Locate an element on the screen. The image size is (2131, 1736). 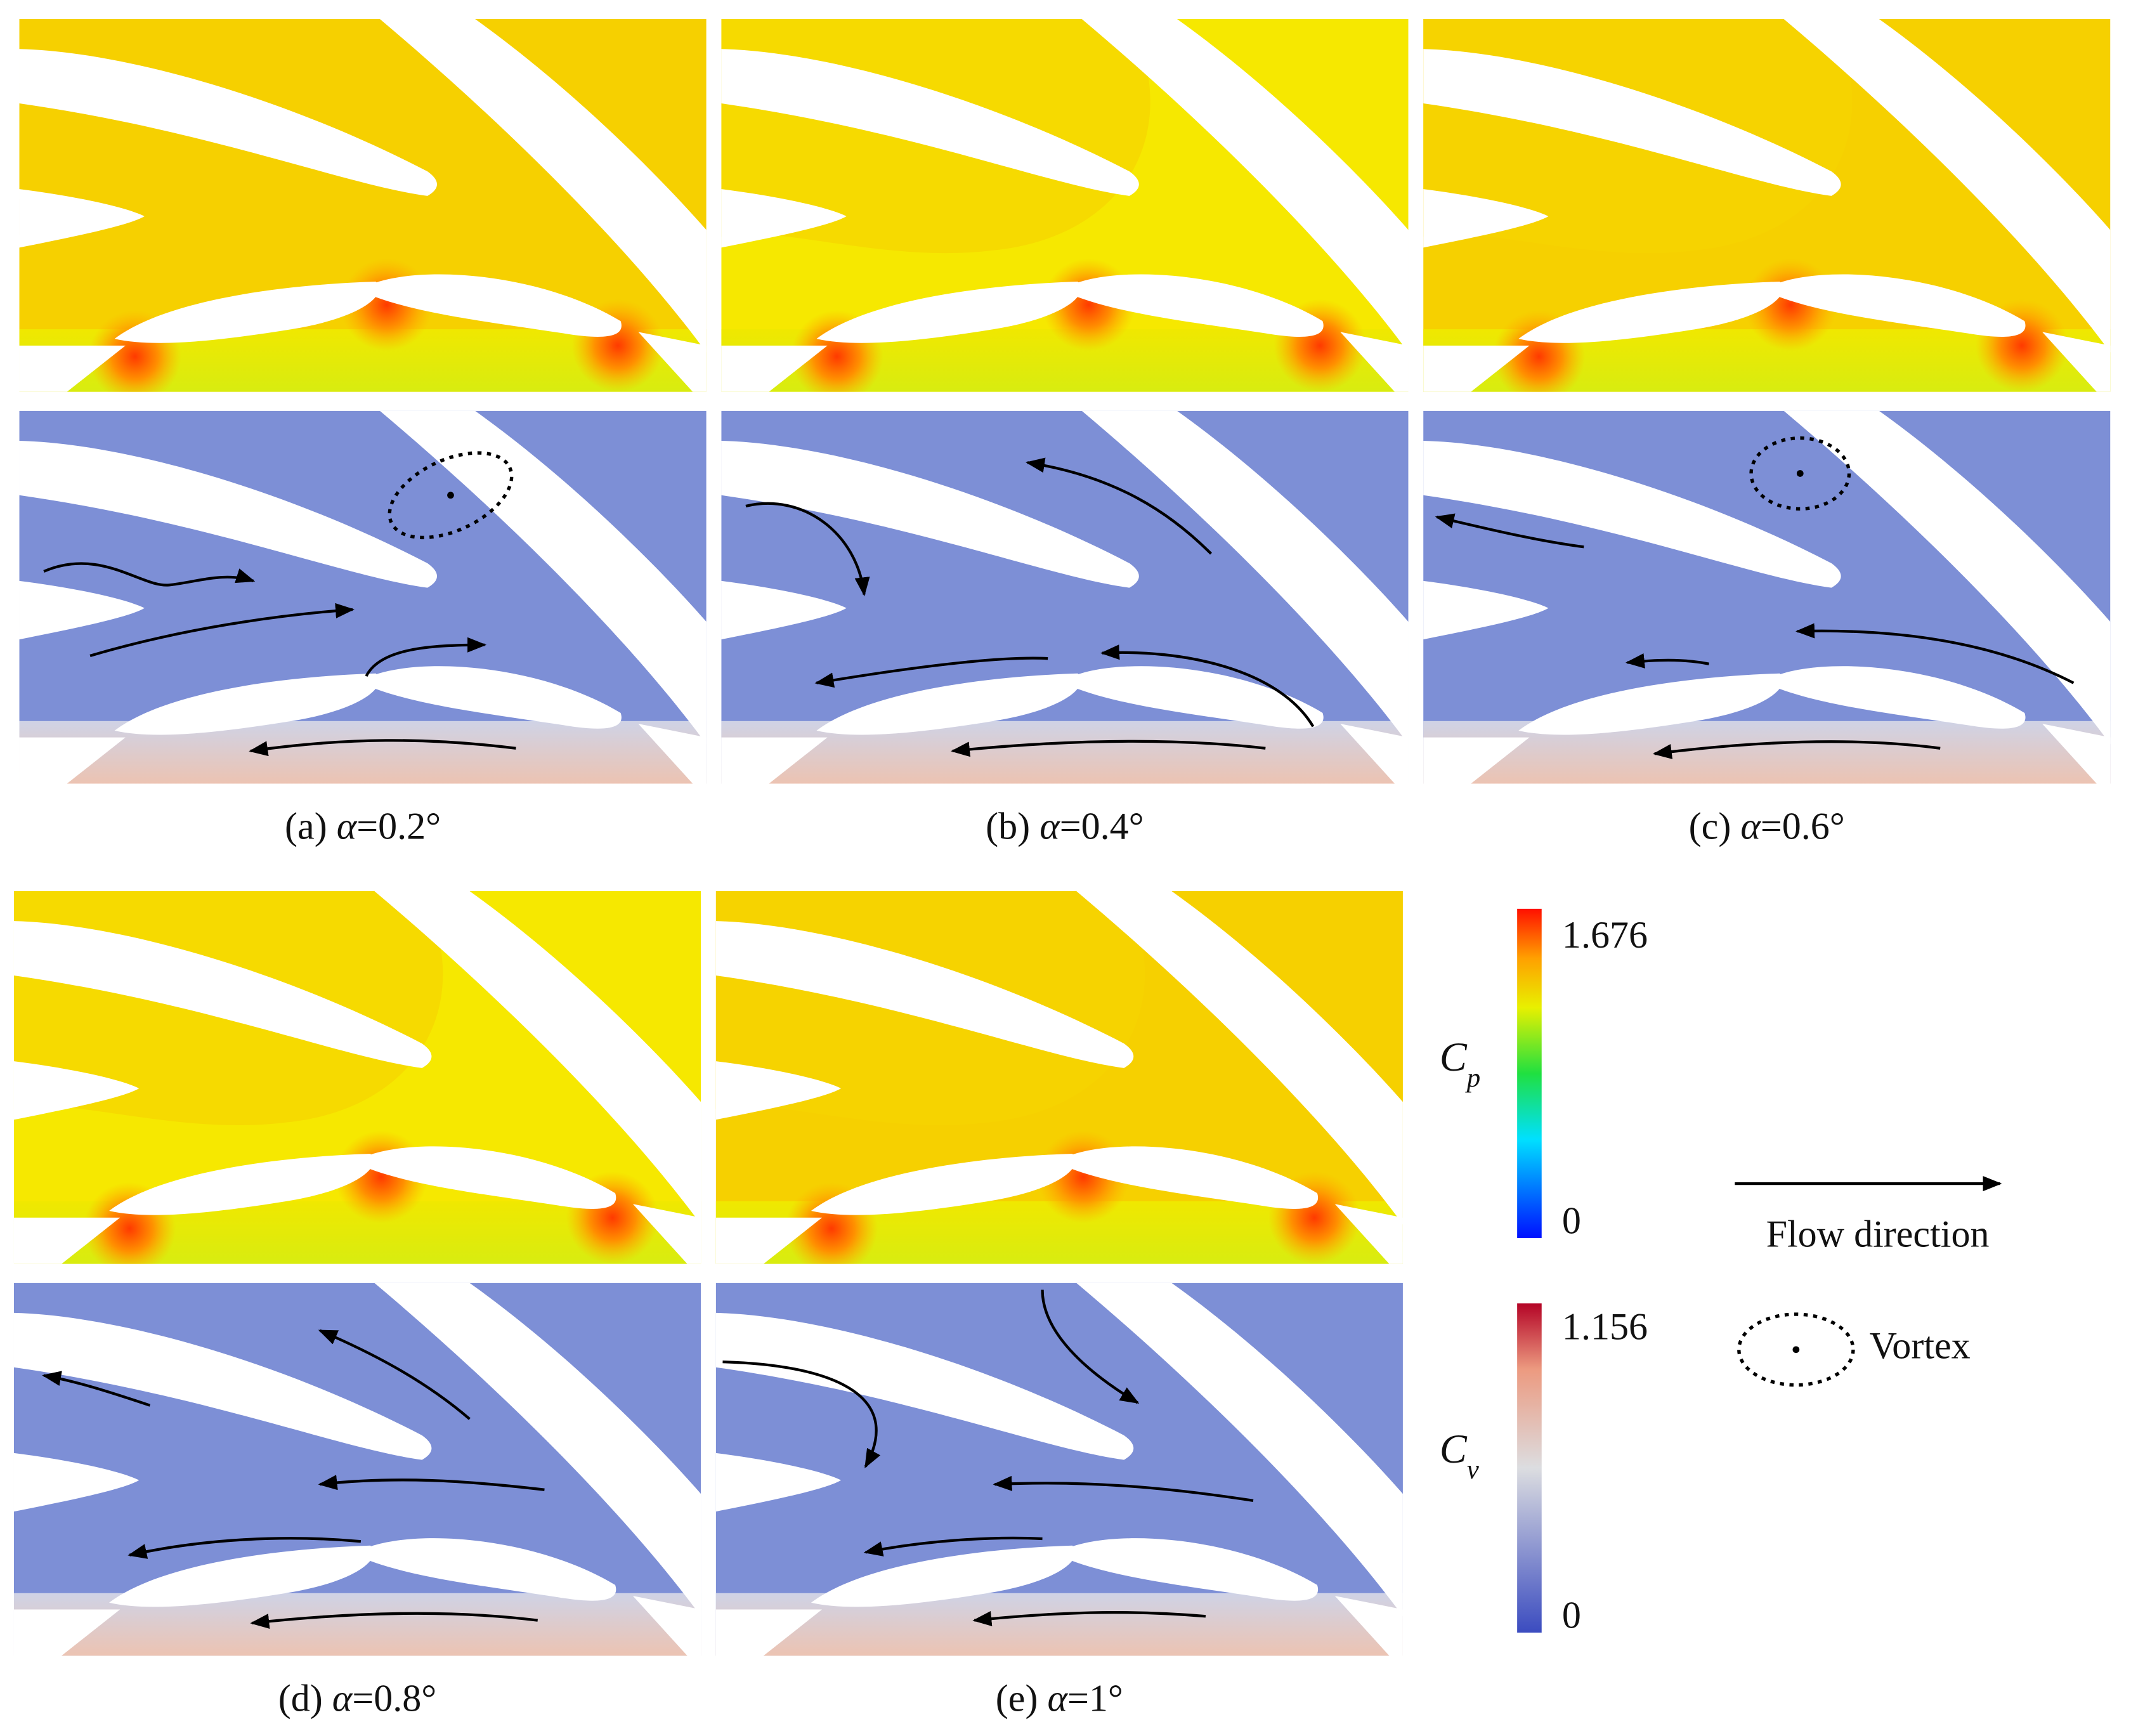
panel-caption: (d) α=0.8° is located at coordinates (357, 1697).